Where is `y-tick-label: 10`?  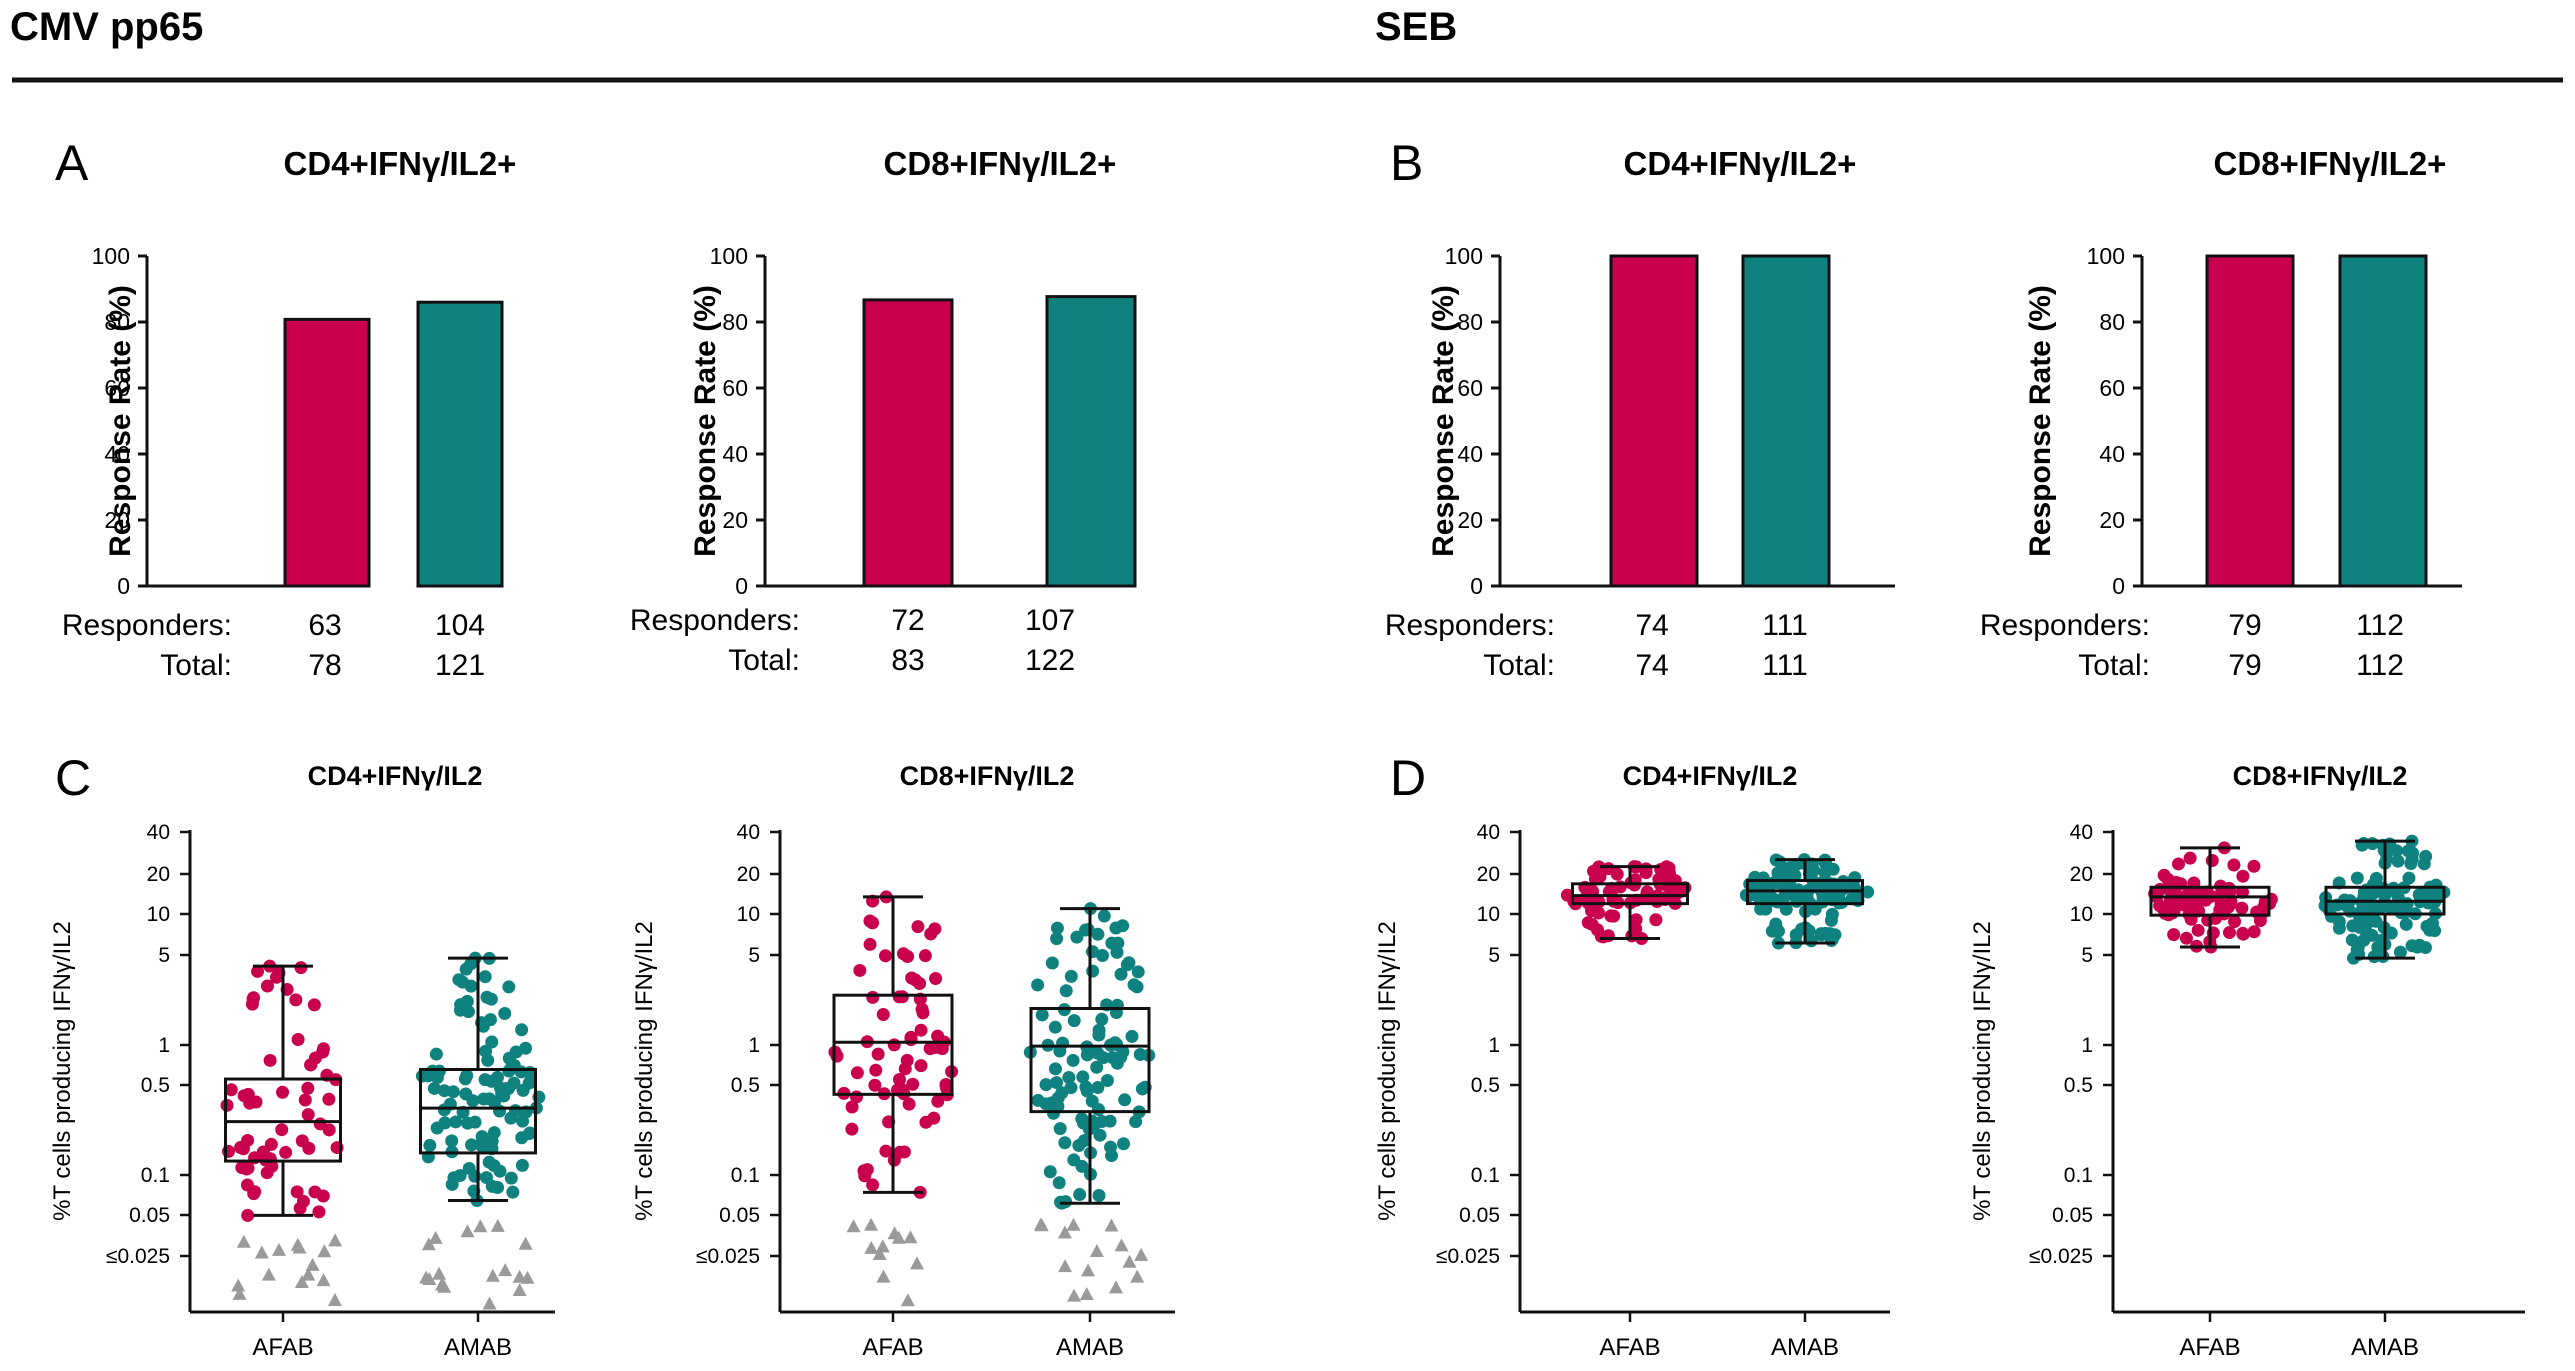
y-tick-label: 10 is located at coordinates (158, 914).